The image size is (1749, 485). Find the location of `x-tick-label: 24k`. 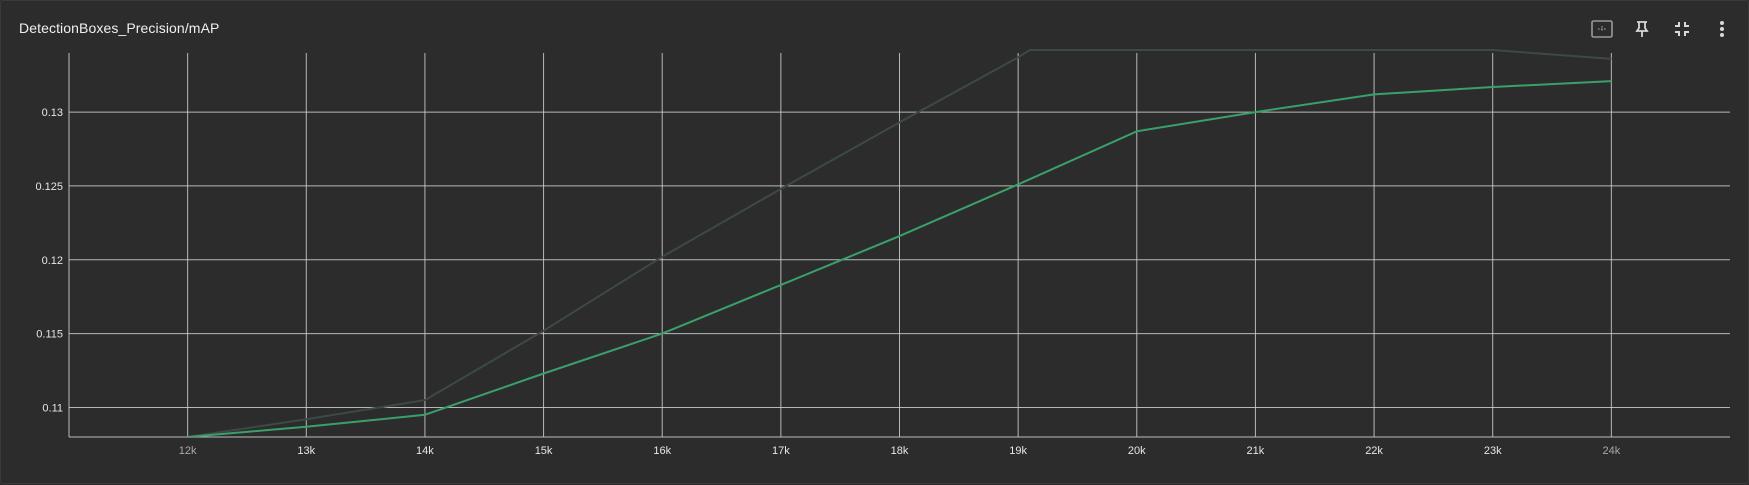

x-tick-label: 24k is located at coordinates (1611, 451).